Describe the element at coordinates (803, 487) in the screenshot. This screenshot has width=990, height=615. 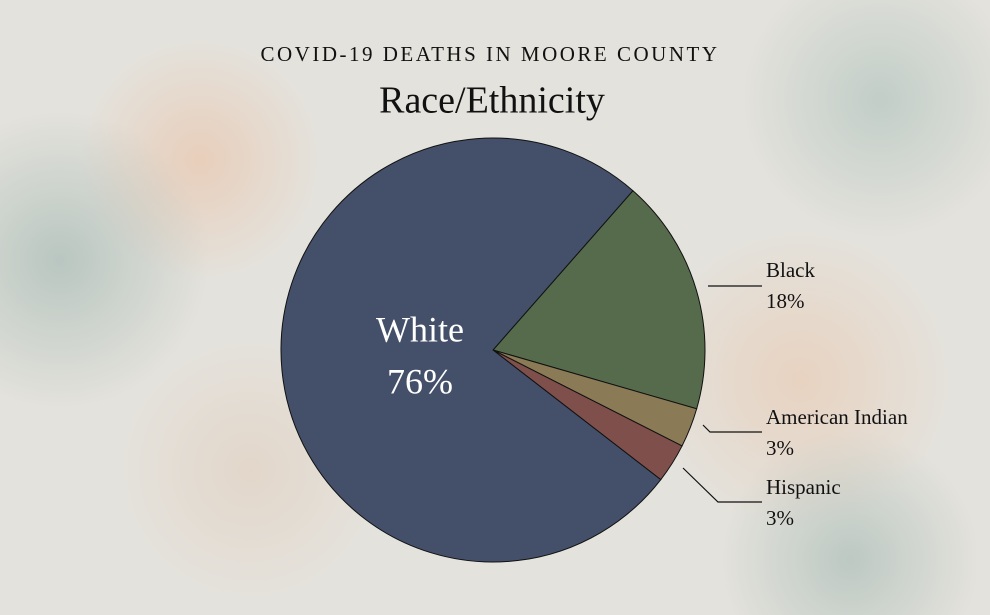
I see `slice-label: Hispanic` at that location.